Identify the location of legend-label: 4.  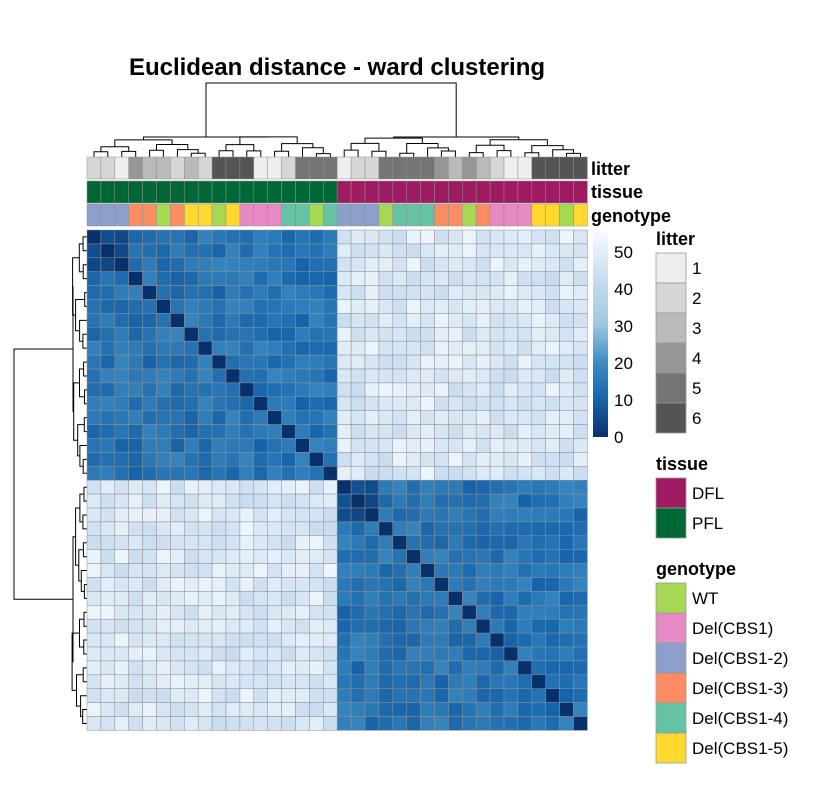
(696, 358).